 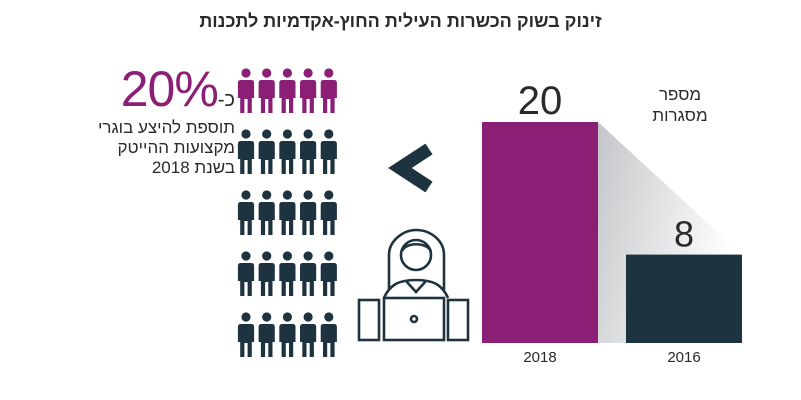 What do you see at coordinates (680, 105) in the screenshot?
I see `y-axis-label: מספר מסגרות` at bounding box center [680, 105].